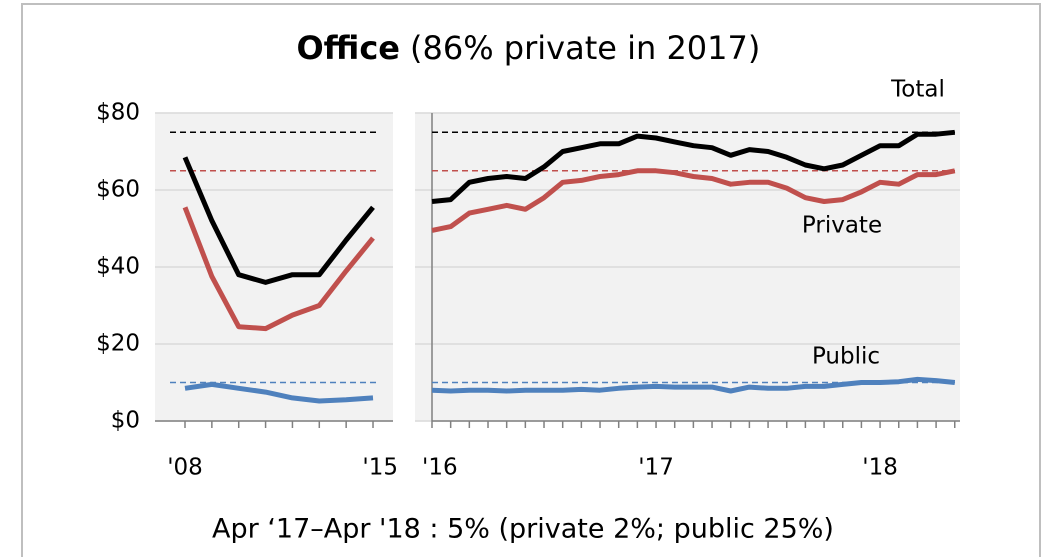 The width and height of the screenshot is (1045, 557). I want to click on chart-title: Office, so click(348, 48).